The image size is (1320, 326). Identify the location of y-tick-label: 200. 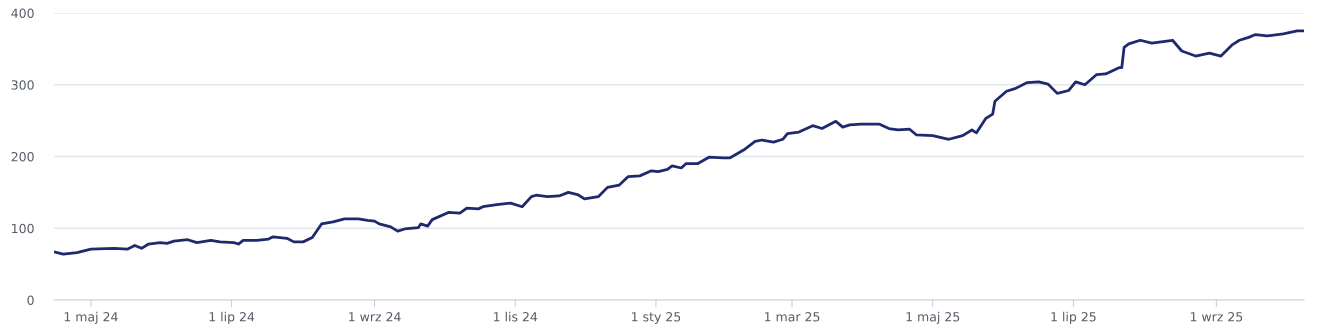
(22, 156).